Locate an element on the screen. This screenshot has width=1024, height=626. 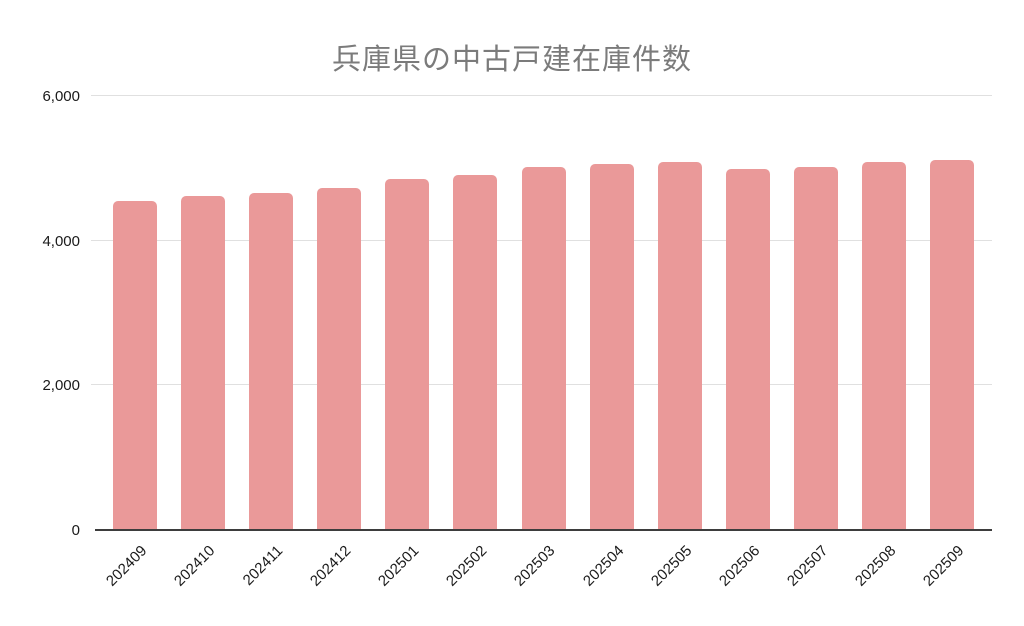
x-axis-tick-label: 202410 is located at coordinates (195, 566).